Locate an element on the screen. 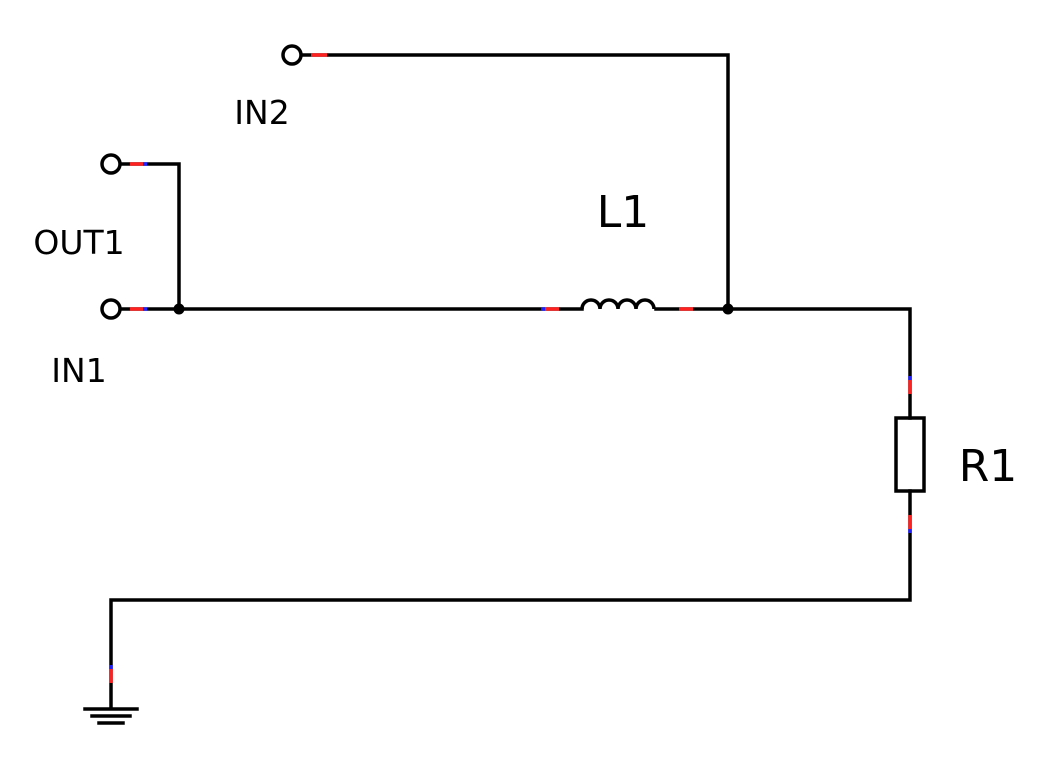  wire-in2 is located at coordinates (514, 182).